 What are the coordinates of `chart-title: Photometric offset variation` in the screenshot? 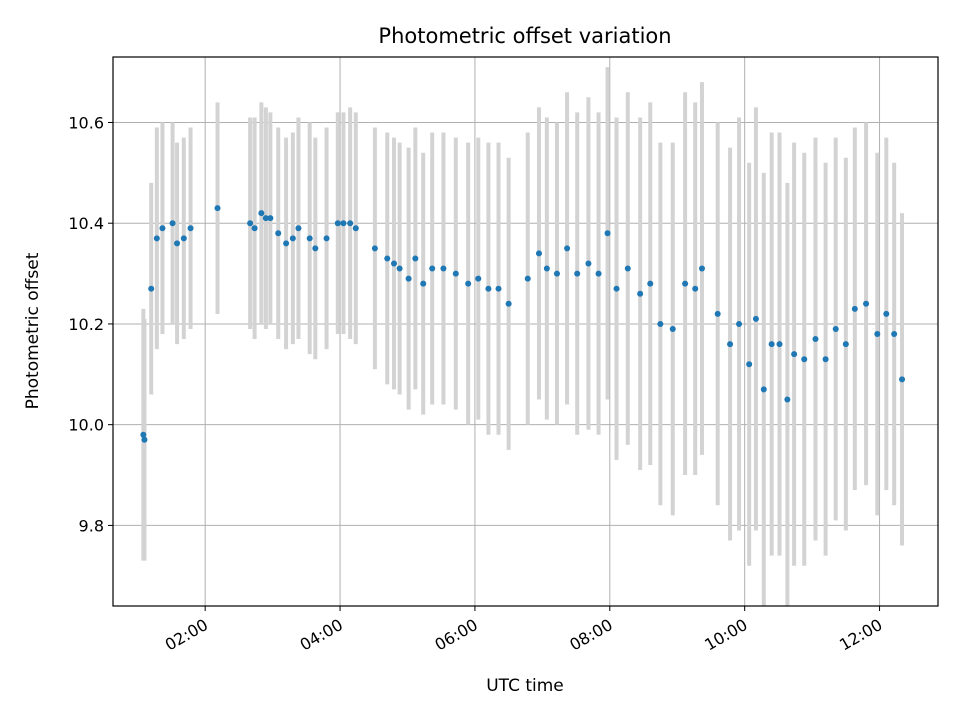 It's located at (524, 36).